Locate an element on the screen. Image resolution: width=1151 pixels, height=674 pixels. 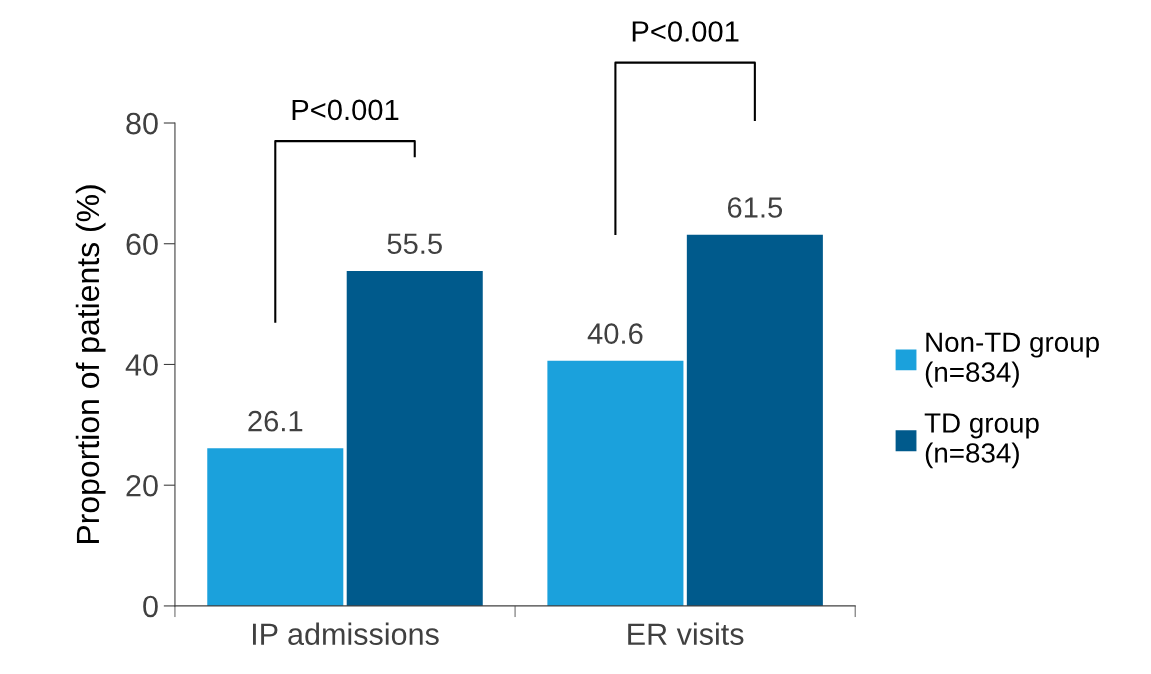
data-label: 61.5 is located at coordinates (755, 207).